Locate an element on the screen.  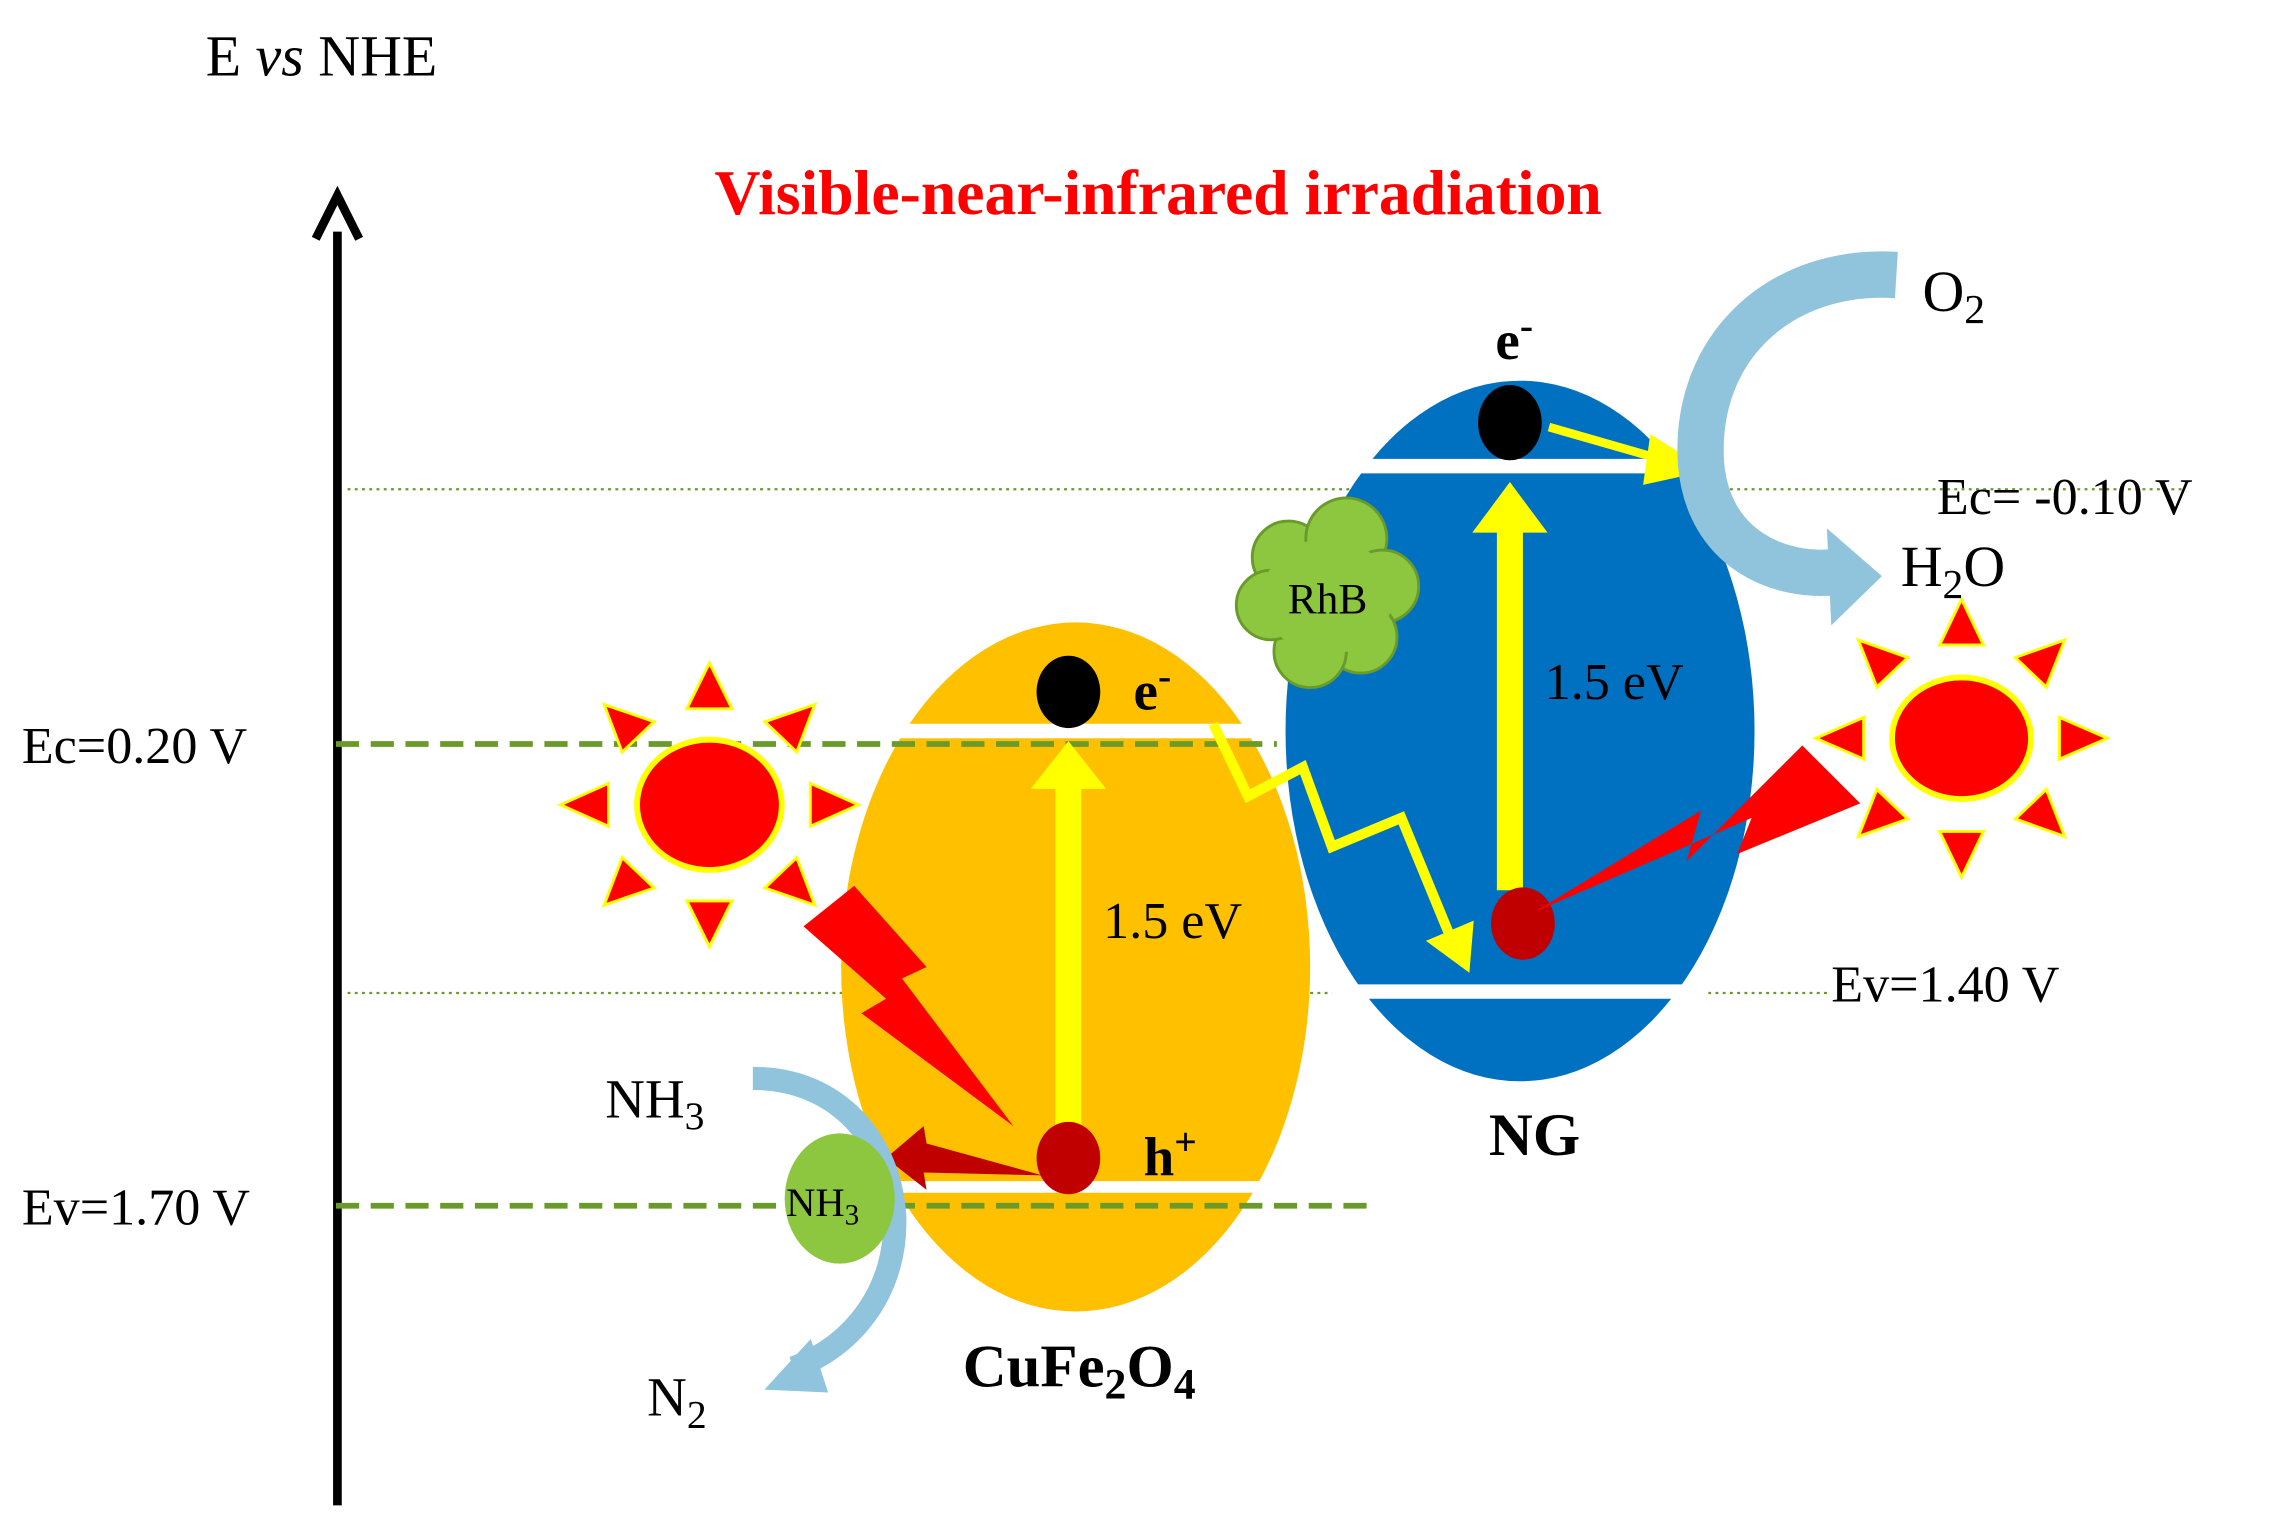
species-label: O2 is located at coordinates (1953, 296).